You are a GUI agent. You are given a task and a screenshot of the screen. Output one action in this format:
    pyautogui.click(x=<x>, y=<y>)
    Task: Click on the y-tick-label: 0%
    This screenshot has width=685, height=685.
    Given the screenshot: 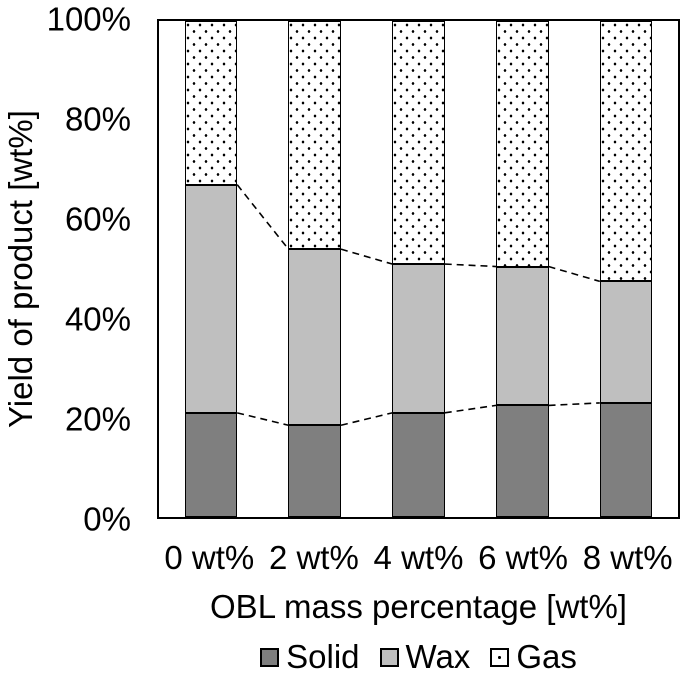 What is the action you would take?
    pyautogui.click(x=107, y=519)
    